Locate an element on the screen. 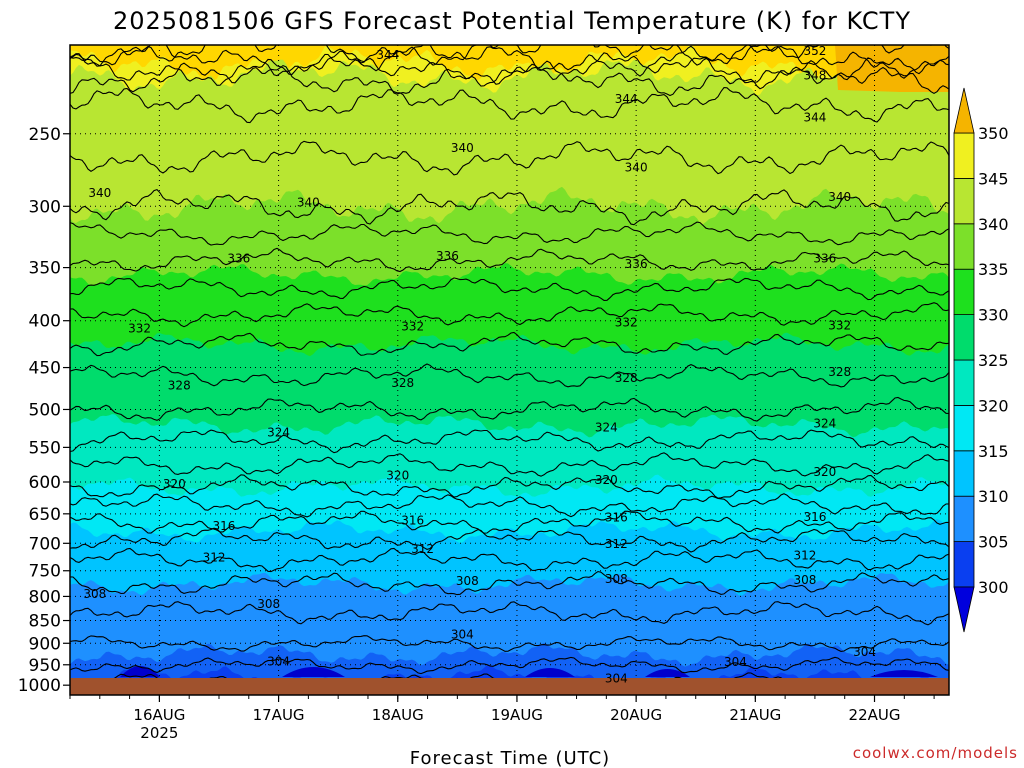 The image size is (1024, 768). colorbar-tick-label: 345 is located at coordinates (993, 178).